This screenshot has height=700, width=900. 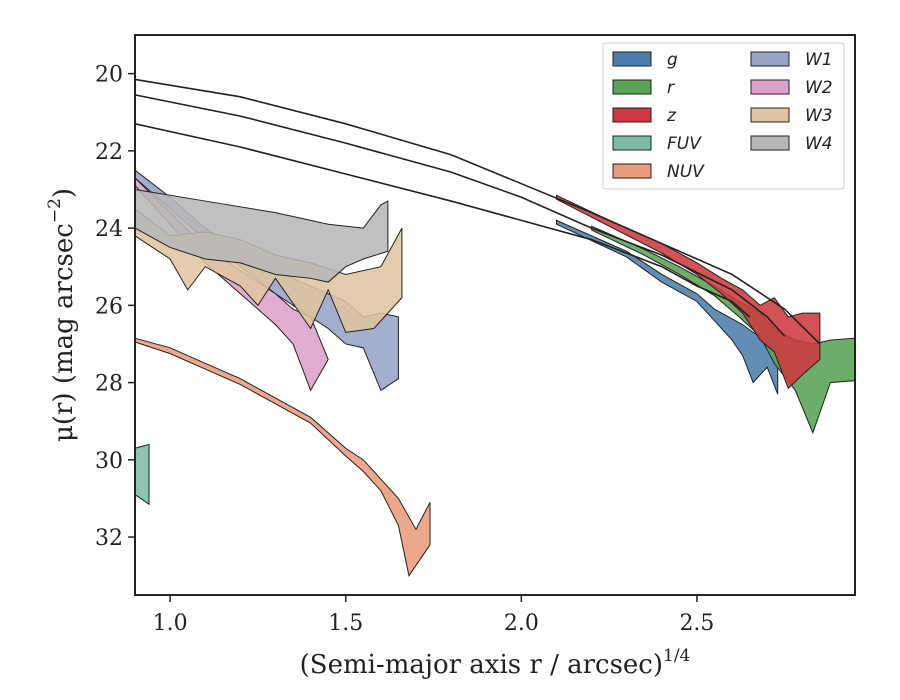 I want to click on legend-swatch-w1, so click(x=770, y=59).